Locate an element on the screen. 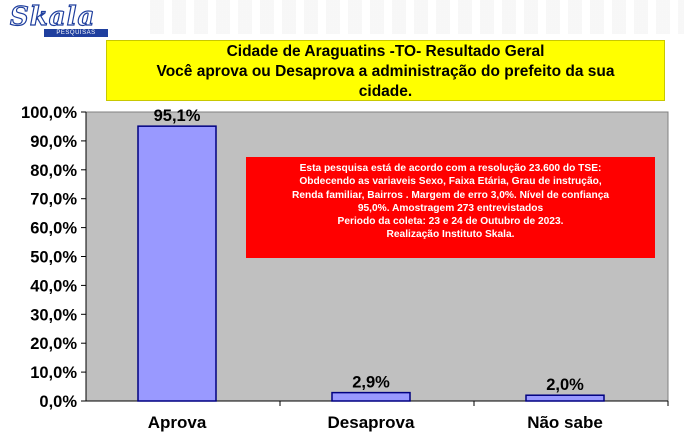 The image size is (684, 442). x-tick-label: Desaprova is located at coordinates (371, 422).